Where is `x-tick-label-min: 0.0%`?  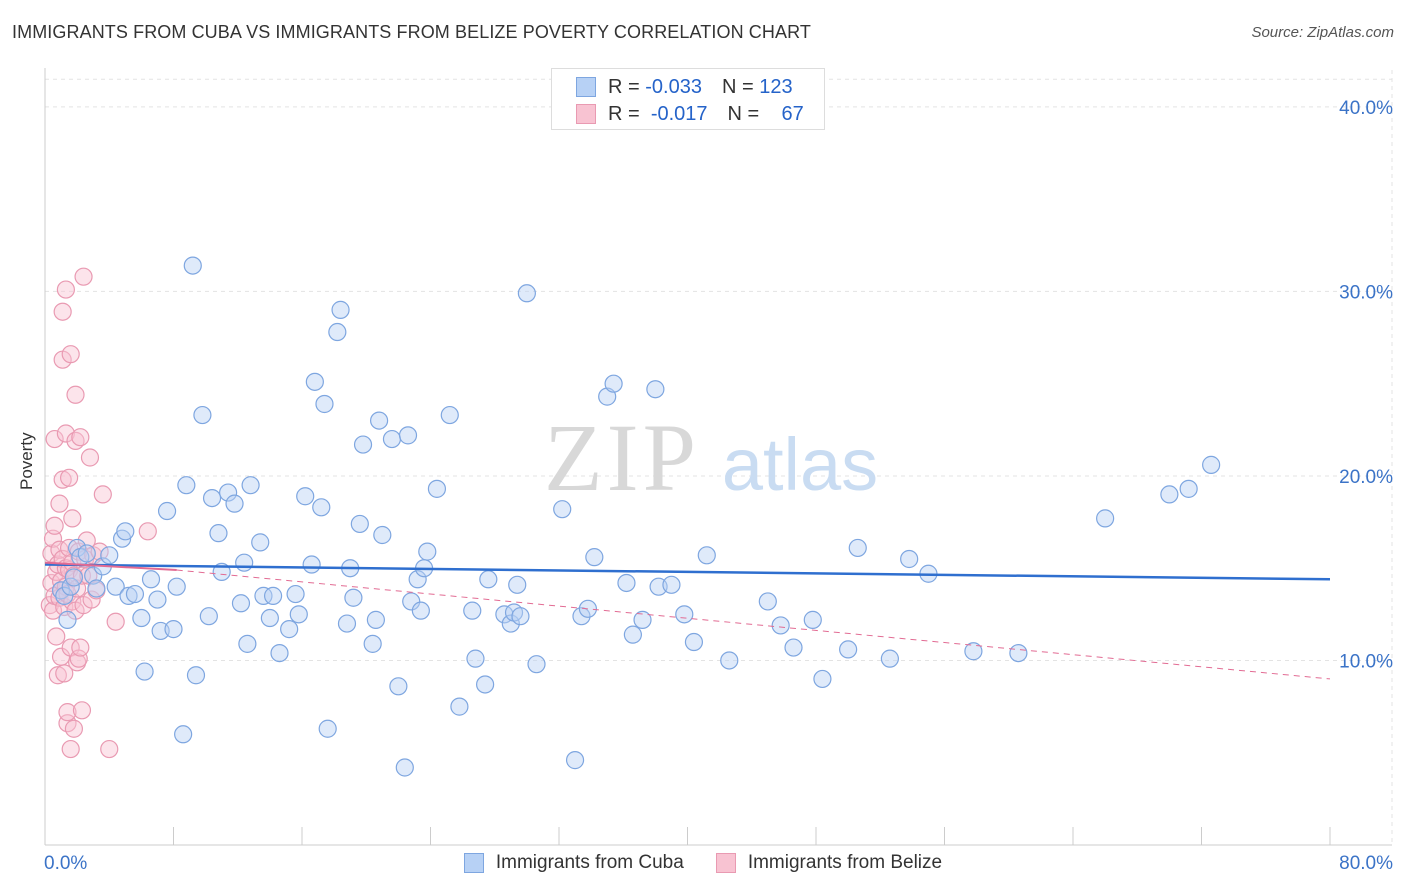
x-tick-label-min: 0.0% is located at coordinates (65, 863).